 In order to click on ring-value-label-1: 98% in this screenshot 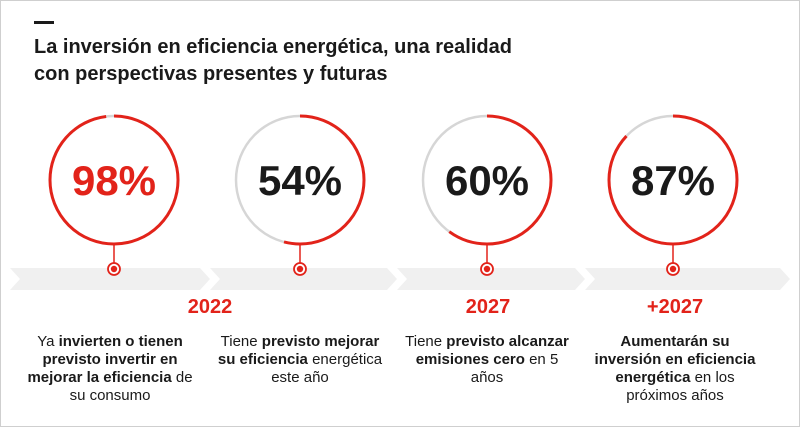, I will do `click(114, 180)`.